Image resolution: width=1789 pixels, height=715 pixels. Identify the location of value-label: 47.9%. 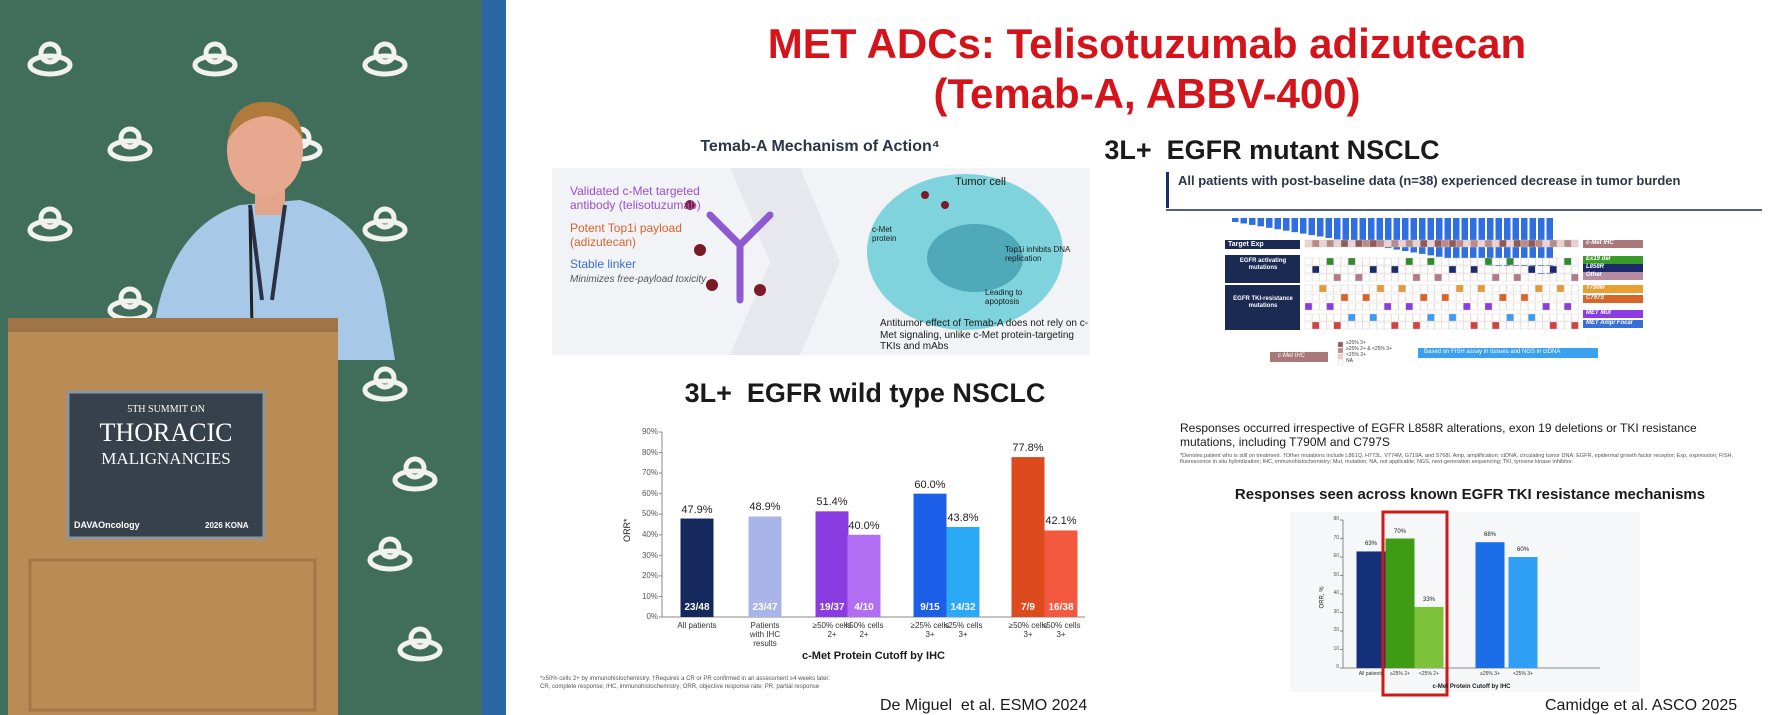
(697, 509).